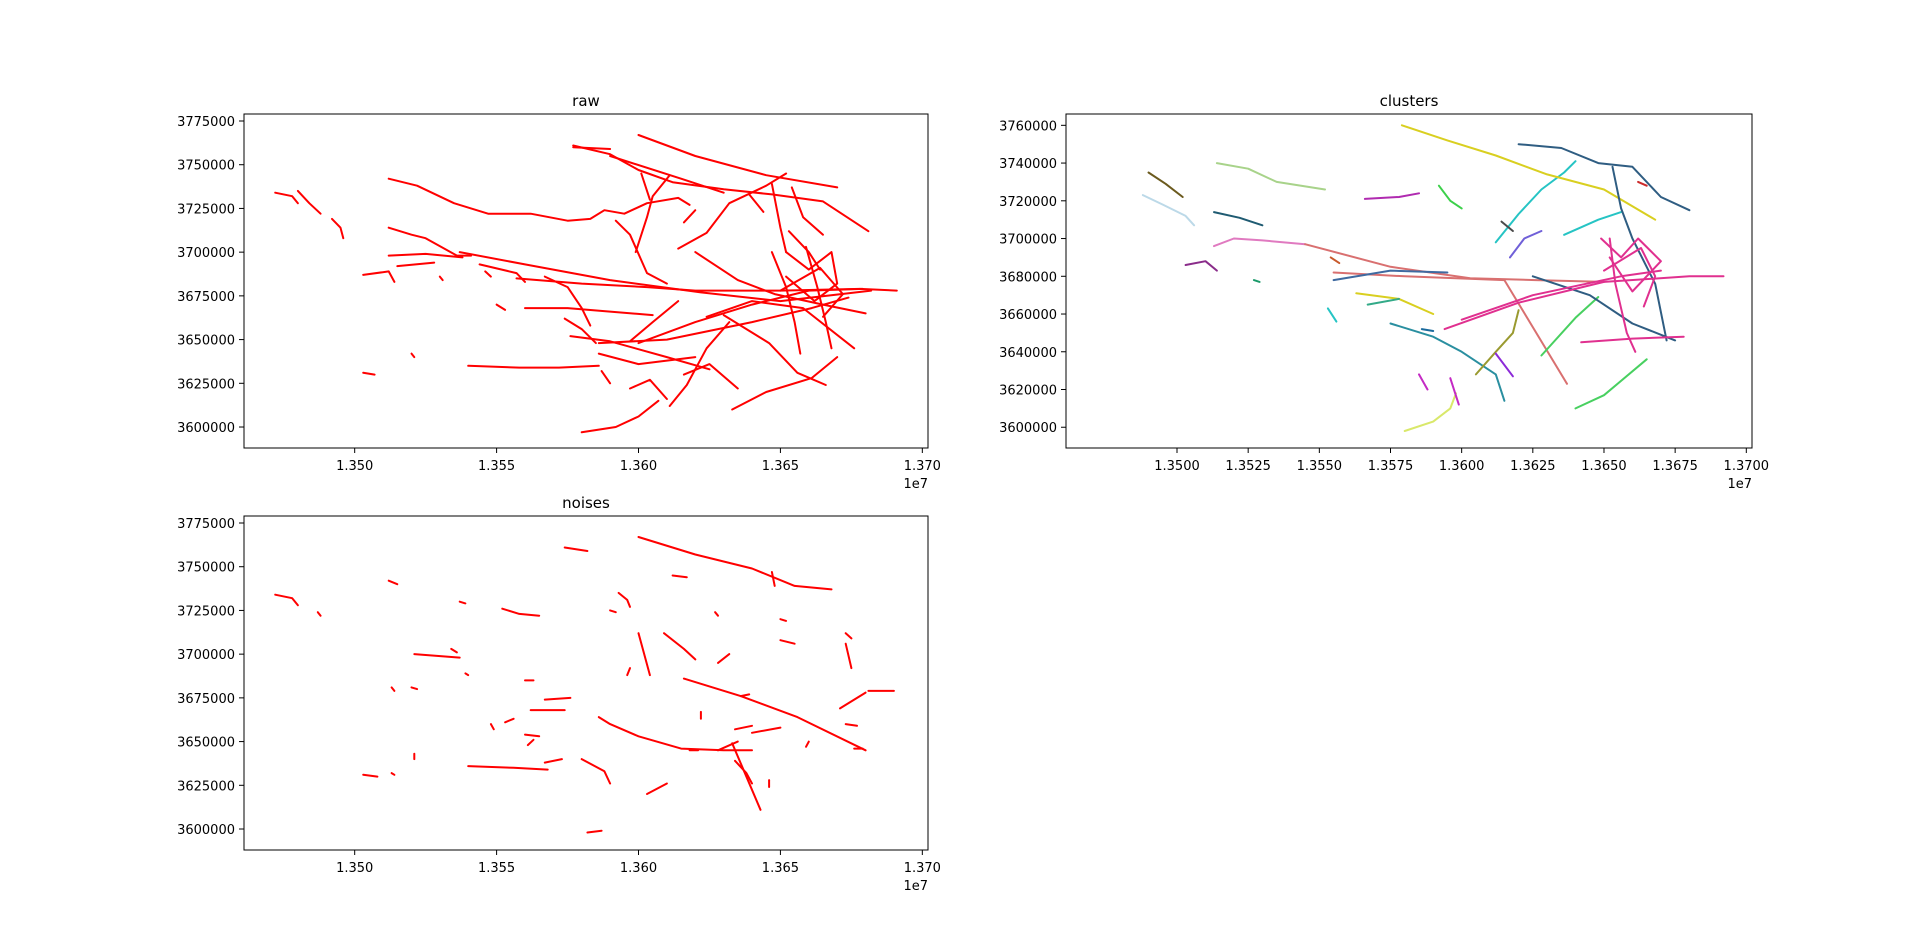  Describe the element at coordinates (206, 209) in the screenshot. I see `y-tick-label: 3725000` at that location.